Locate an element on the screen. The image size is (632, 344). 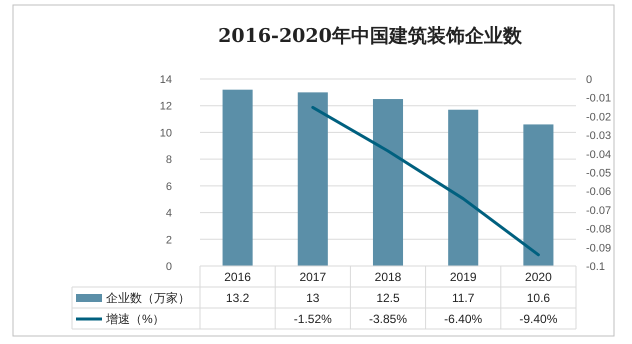
y2-tick-label: 0 is located at coordinates (589, 80).